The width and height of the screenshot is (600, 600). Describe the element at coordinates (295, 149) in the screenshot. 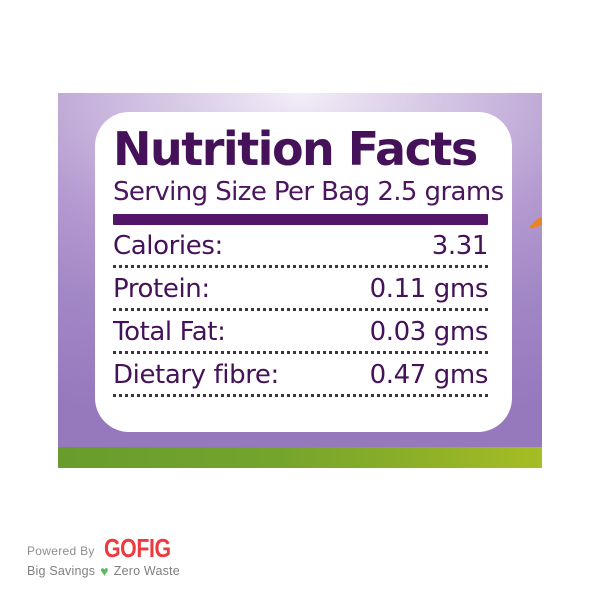

I see `nutrition-facts-title: Nutrition Facts` at that location.